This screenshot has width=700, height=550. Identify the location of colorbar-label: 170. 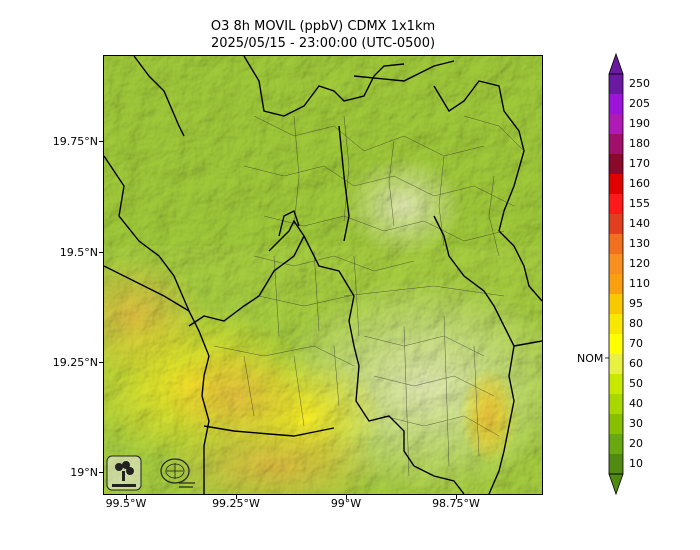
(639, 163).